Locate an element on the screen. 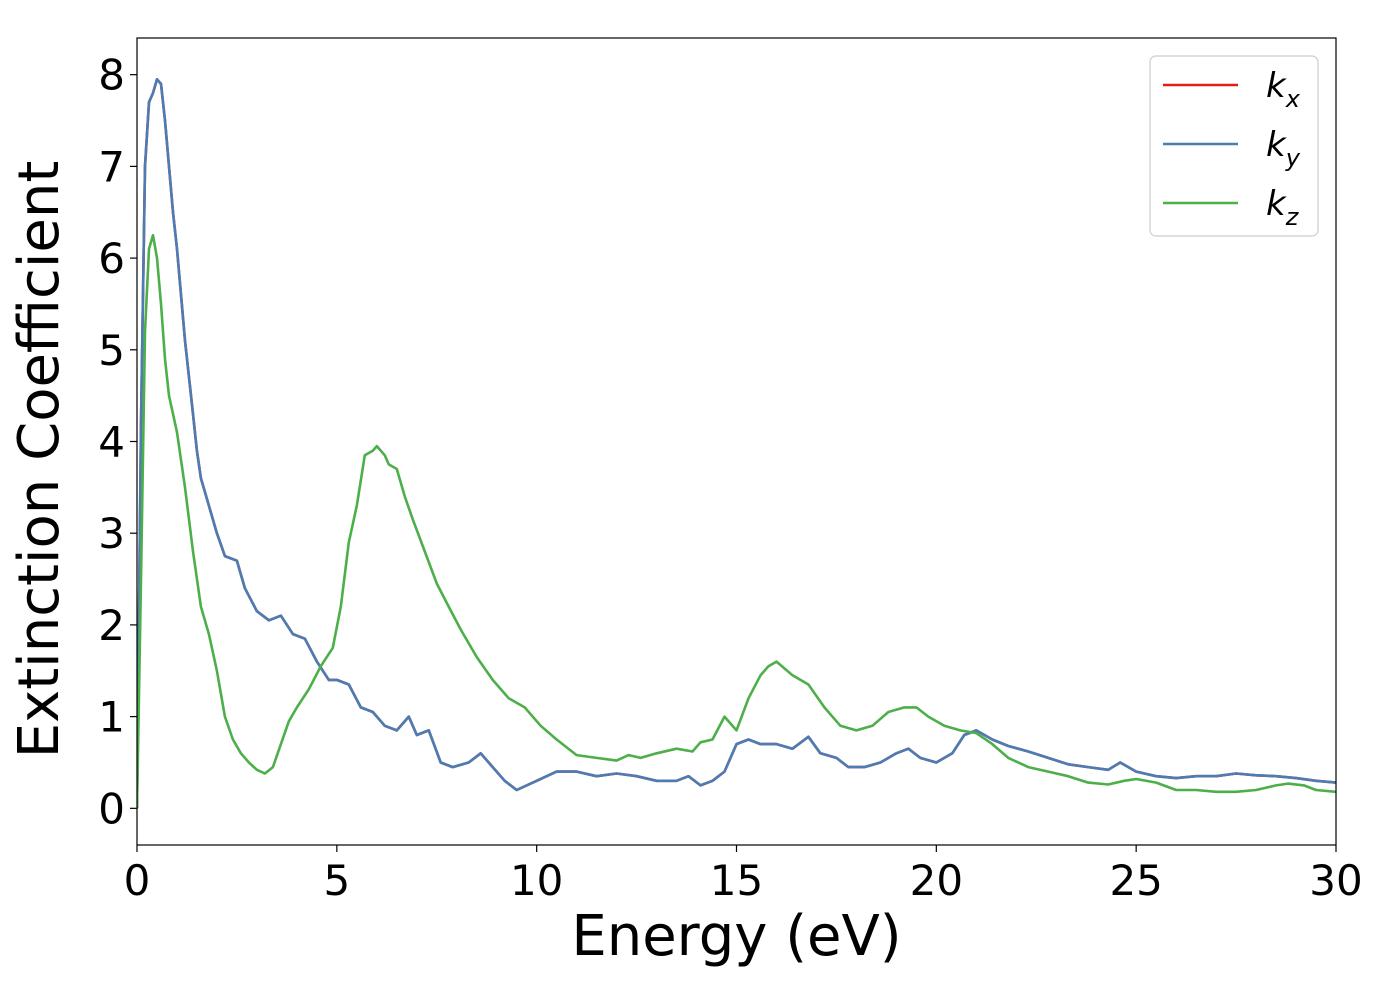  y-tick-label: 0 is located at coordinates (111, 808).